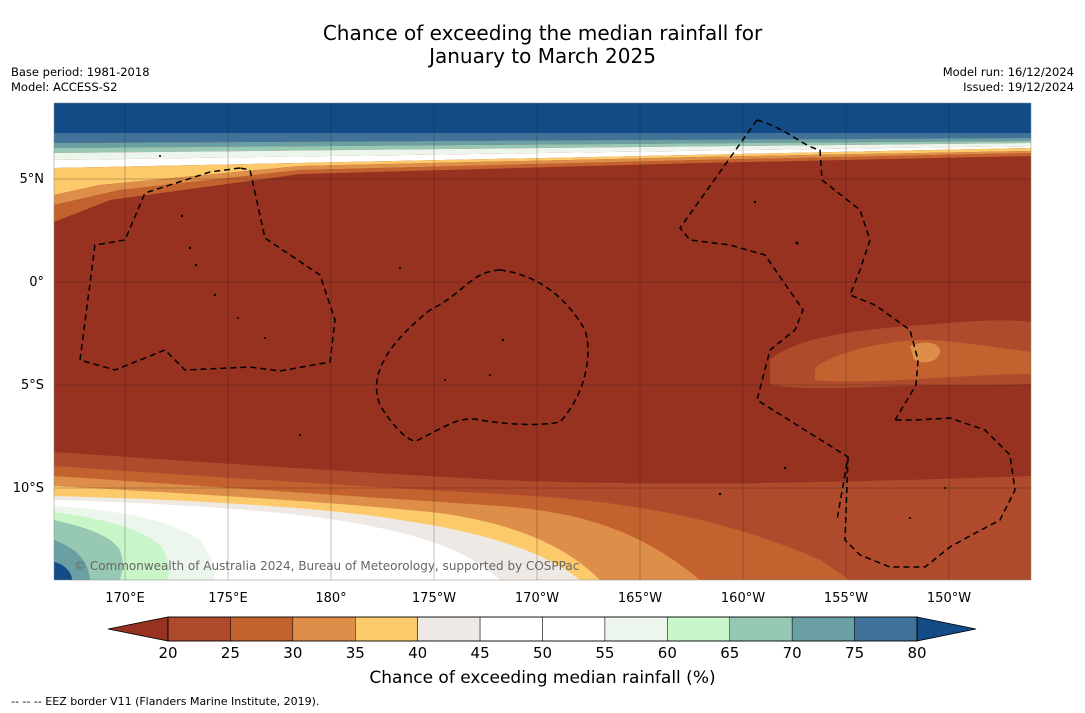  I want to click on field-north-orange, so click(542, 178).